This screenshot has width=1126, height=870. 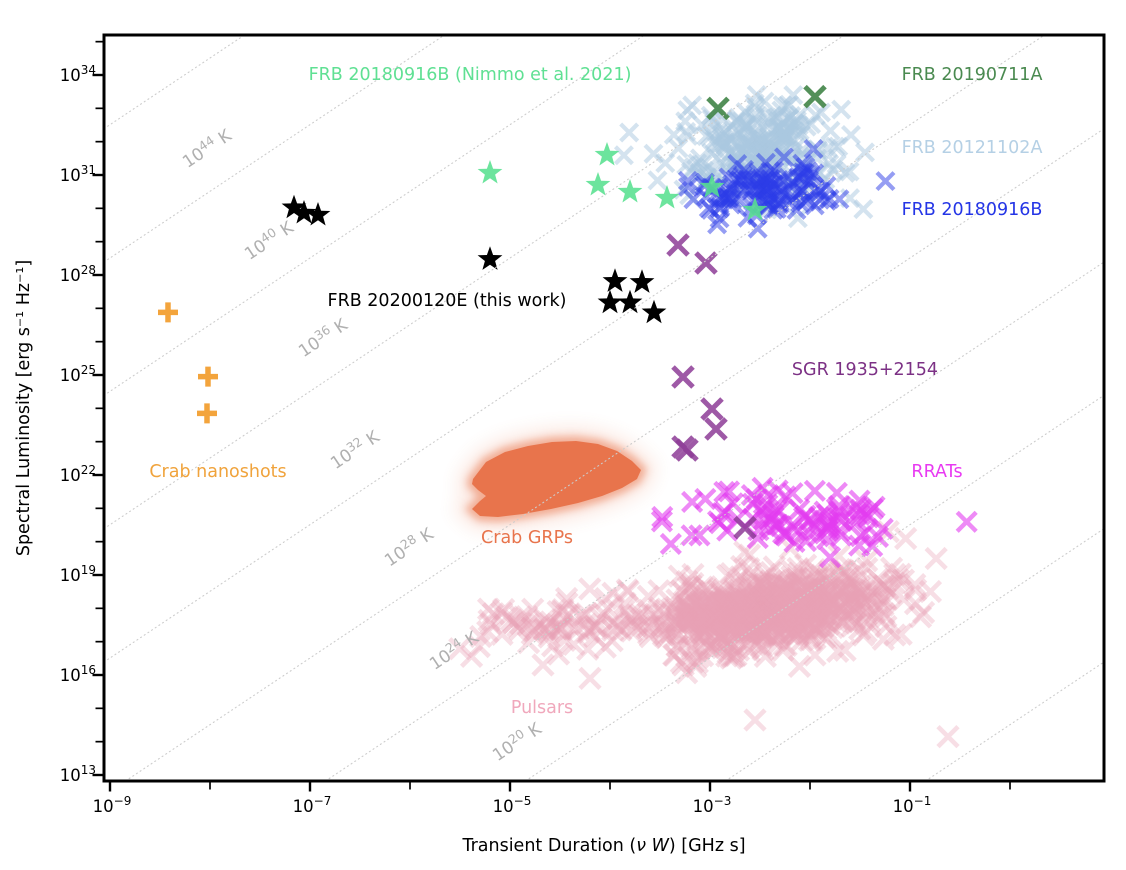 I want to click on tb-line-1e12K, so click(x=1014, y=721).